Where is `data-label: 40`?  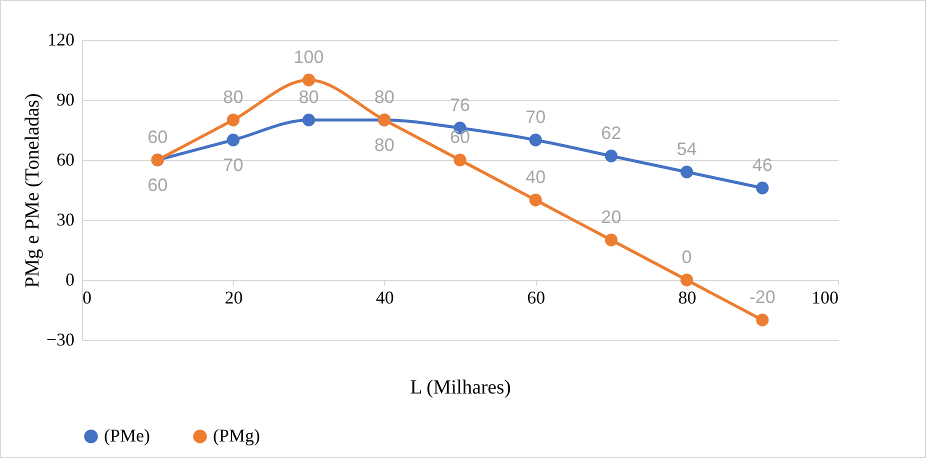 data-label: 40 is located at coordinates (536, 177).